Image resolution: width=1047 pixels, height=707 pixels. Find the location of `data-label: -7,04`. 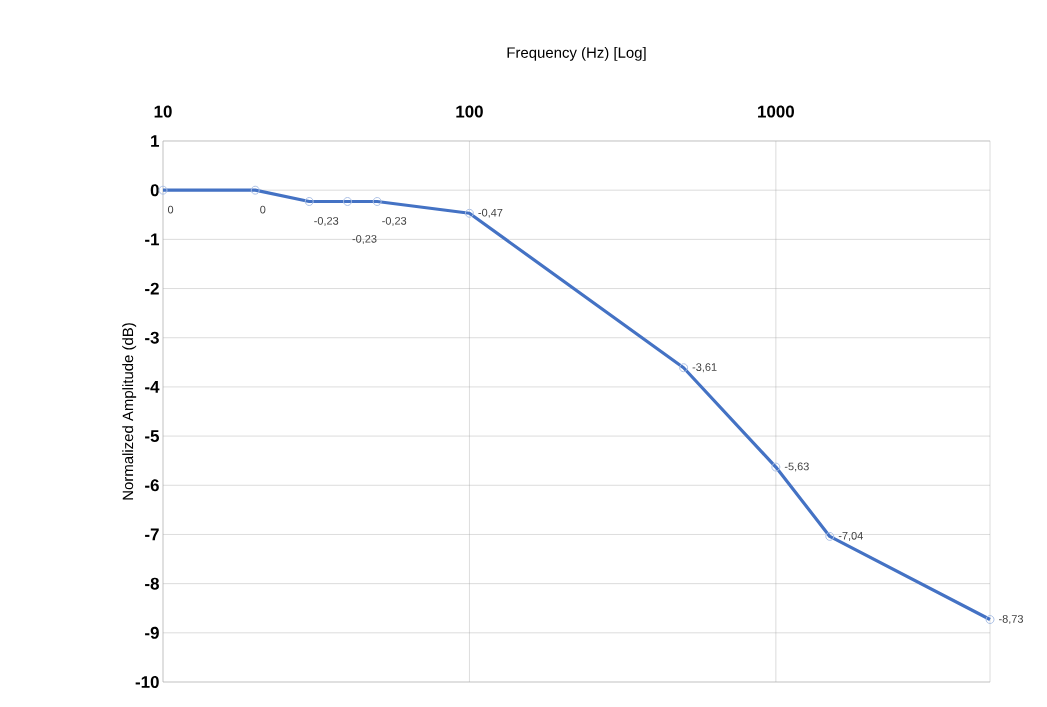

data-label: -7,04 is located at coordinates (850, 536).